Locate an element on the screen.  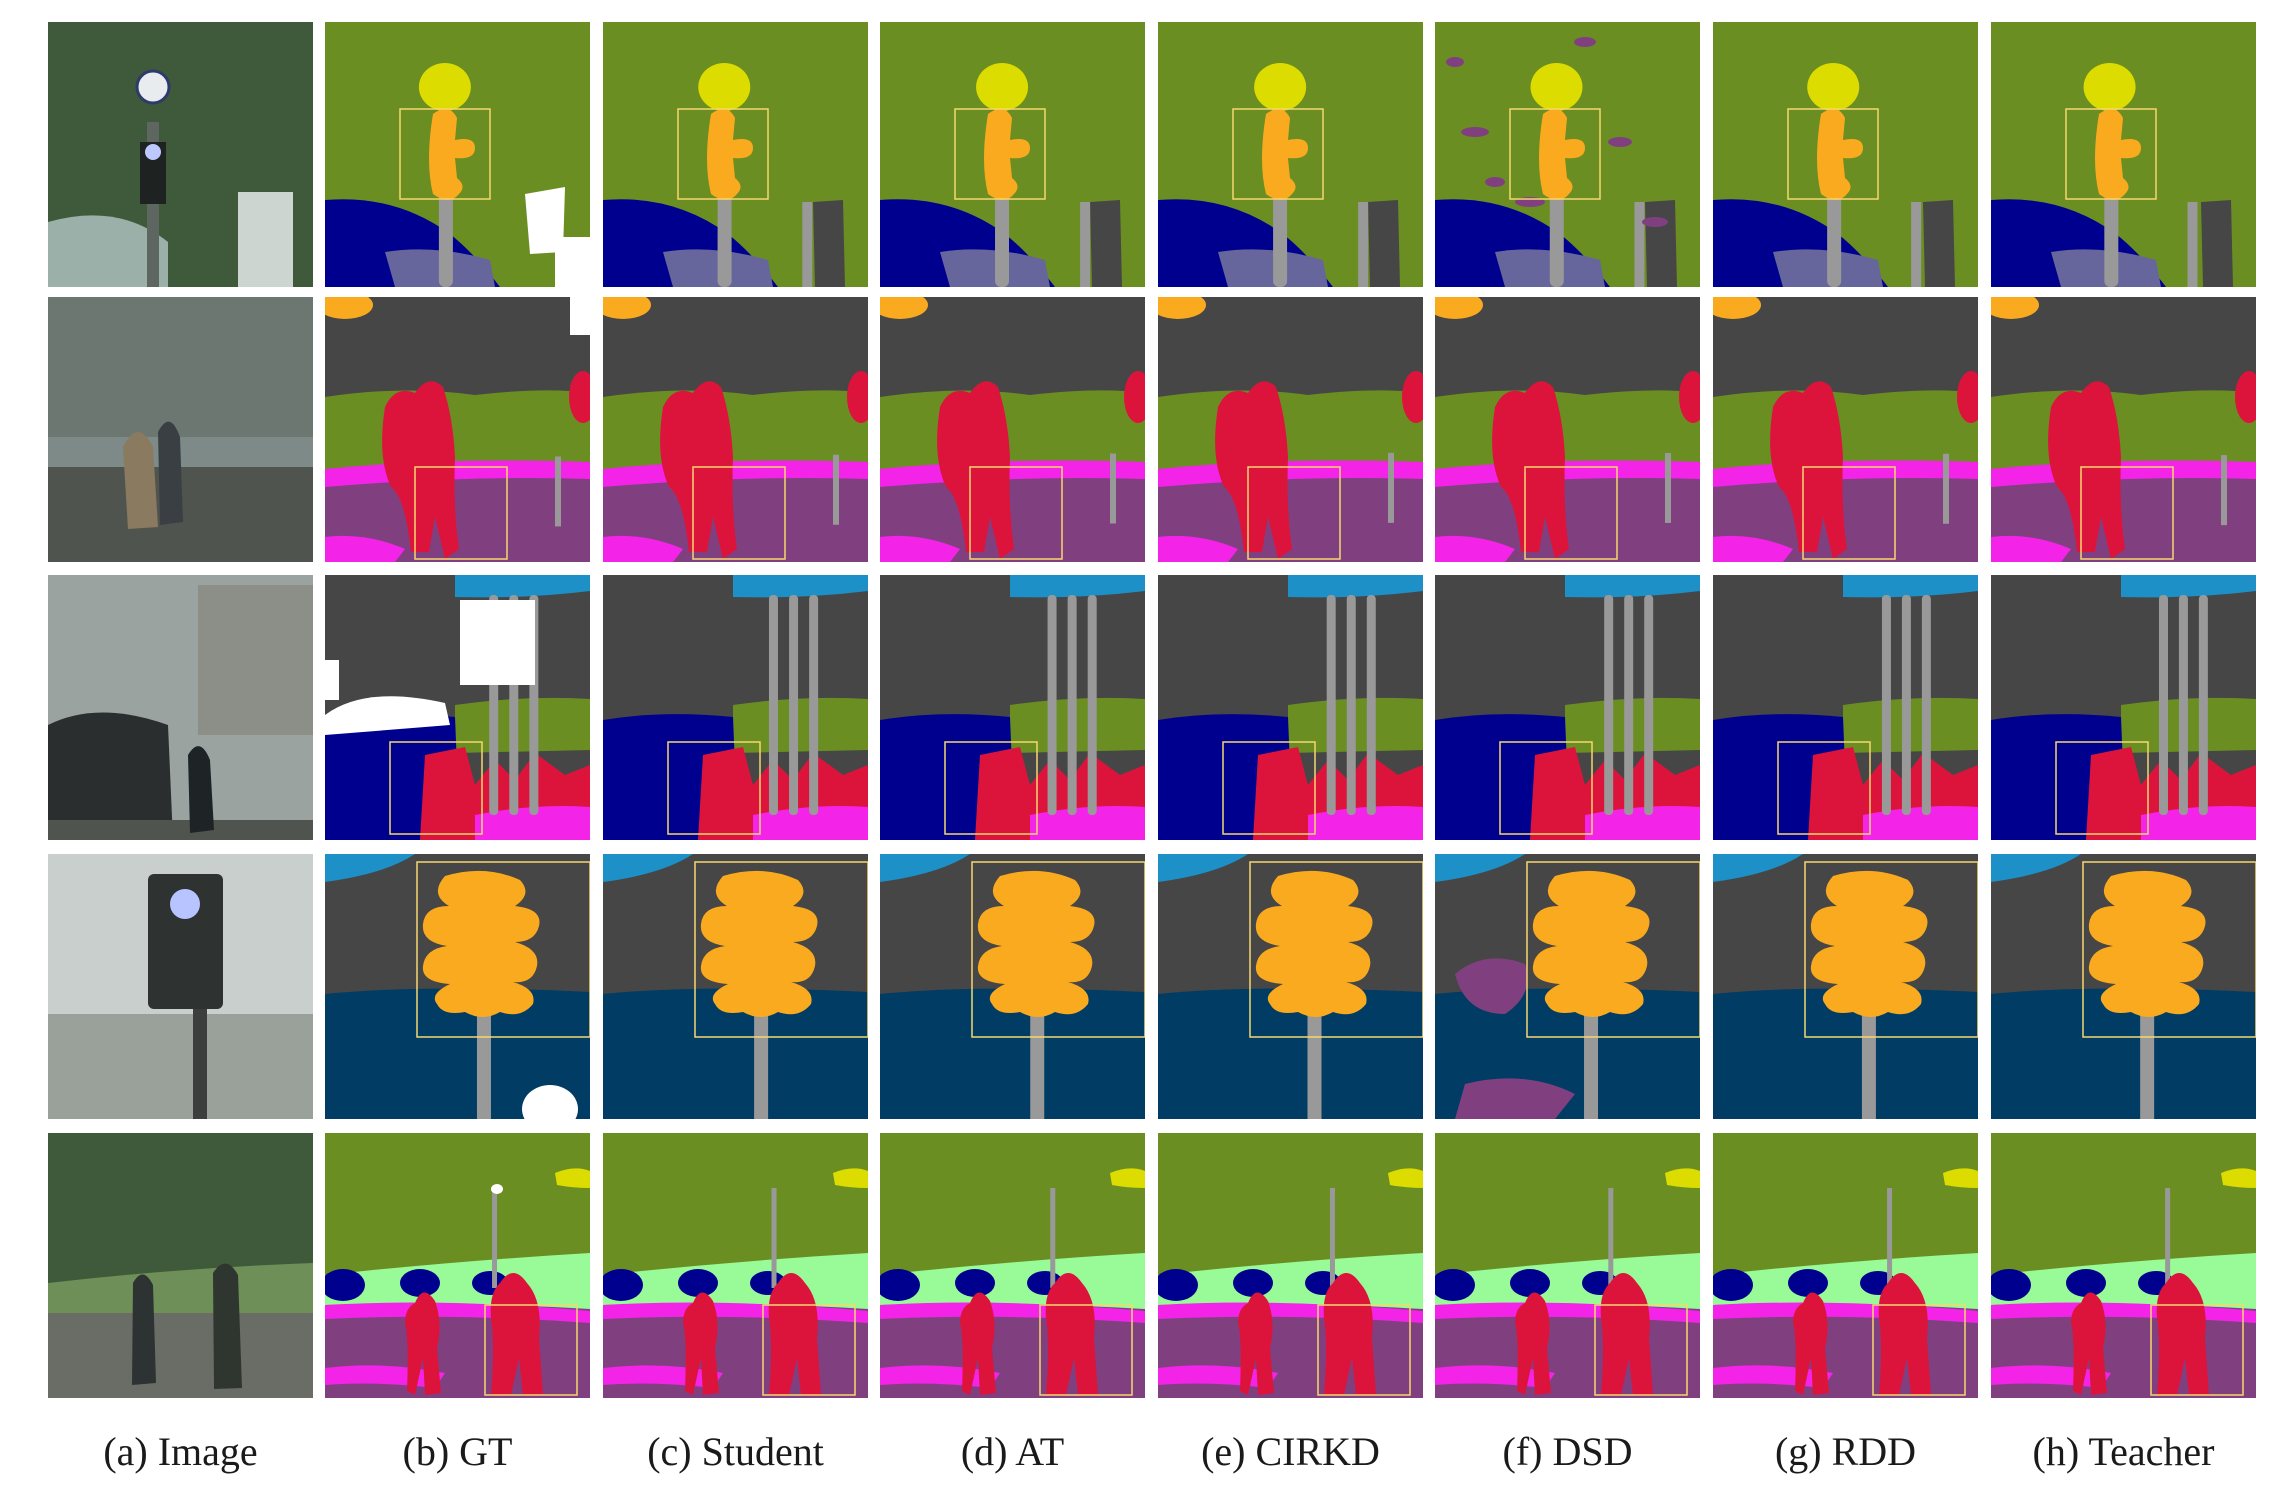
photo-light-lamp is located at coordinates (153, 152).